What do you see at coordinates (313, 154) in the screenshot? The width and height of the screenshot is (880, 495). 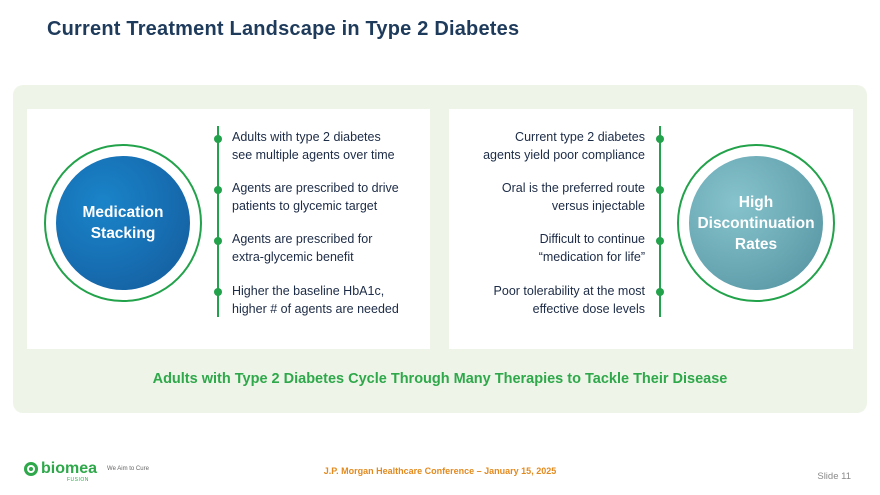 I see `bullet-line: see multiple agents over time` at bounding box center [313, 154].